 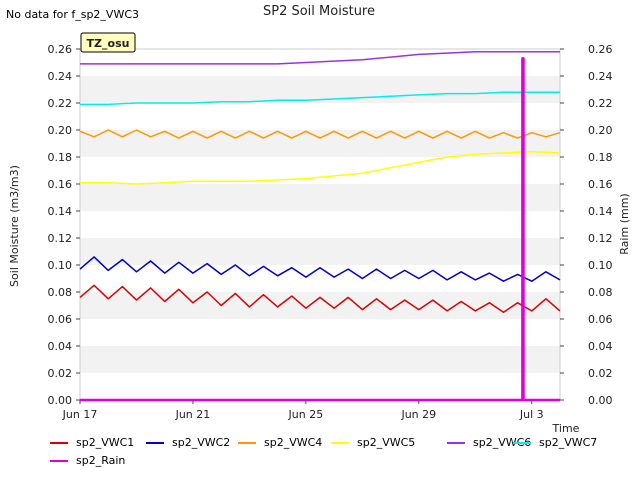 I want to click on y-tick-label: 0.16, so click(x=60, y=184).